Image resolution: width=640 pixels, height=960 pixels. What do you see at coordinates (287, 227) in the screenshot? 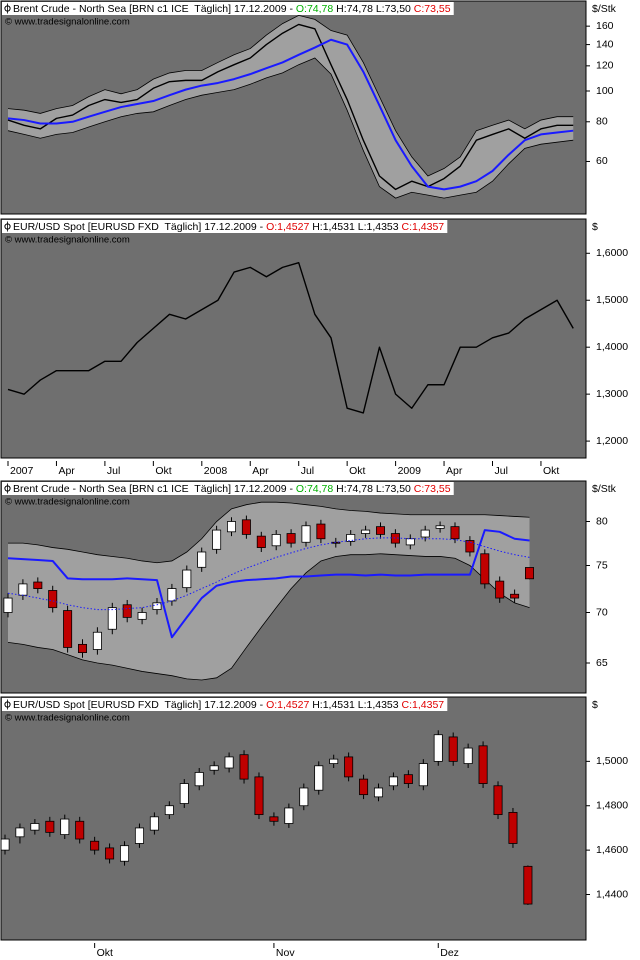
I see `header-open-label: O:1,4527` at bounding box center [287, 227].